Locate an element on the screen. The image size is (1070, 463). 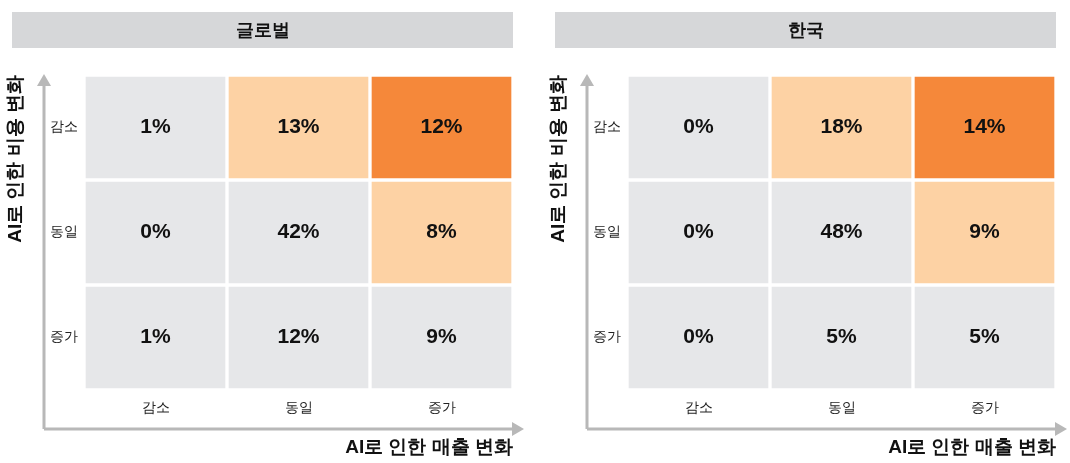
chart-title: 글로벌 is located at coordinates (262, 30).